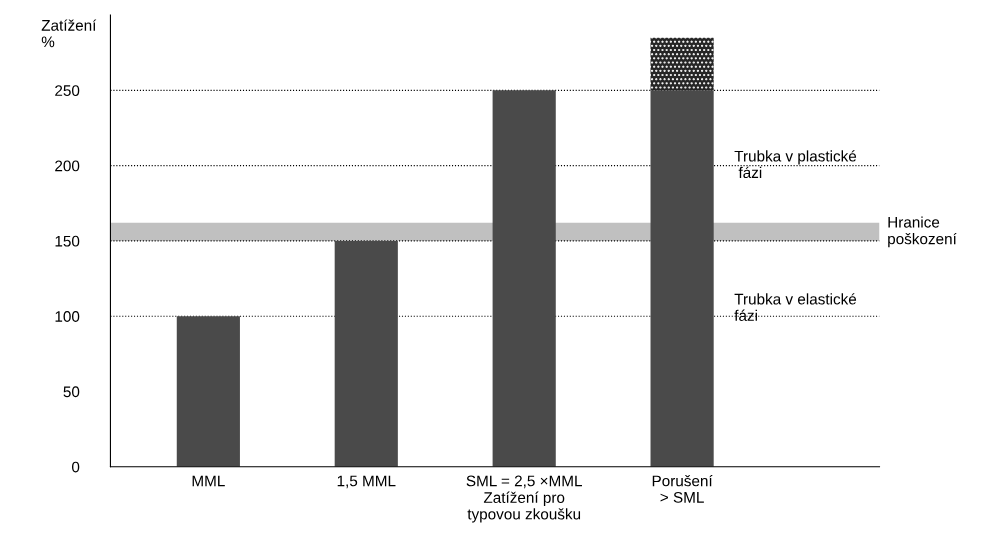 The height and width of the screenshot is (557, 1004). I want to click on y-tick-label: 50, so click(71, 392).